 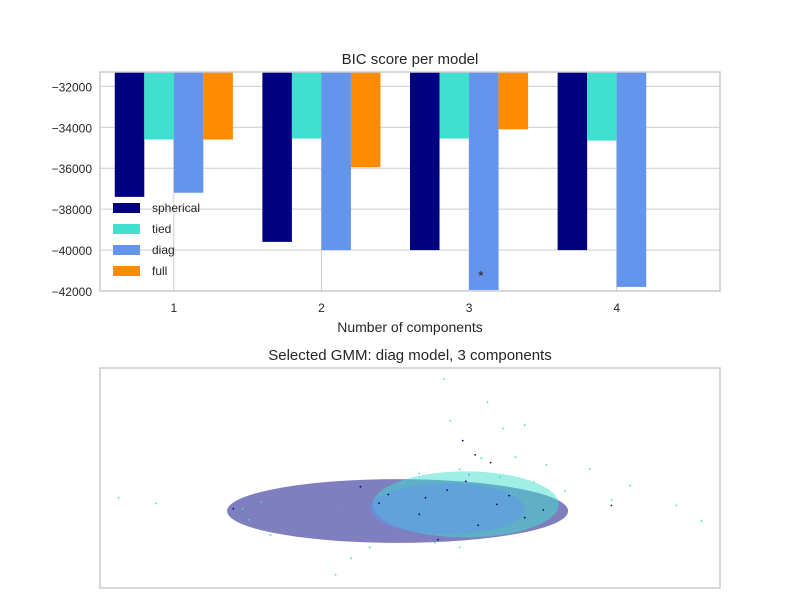 What do you see at coordinates (161, 229) in the screenshot?
I see `legend-label-tied: tied` at bounding box center [161, 229].